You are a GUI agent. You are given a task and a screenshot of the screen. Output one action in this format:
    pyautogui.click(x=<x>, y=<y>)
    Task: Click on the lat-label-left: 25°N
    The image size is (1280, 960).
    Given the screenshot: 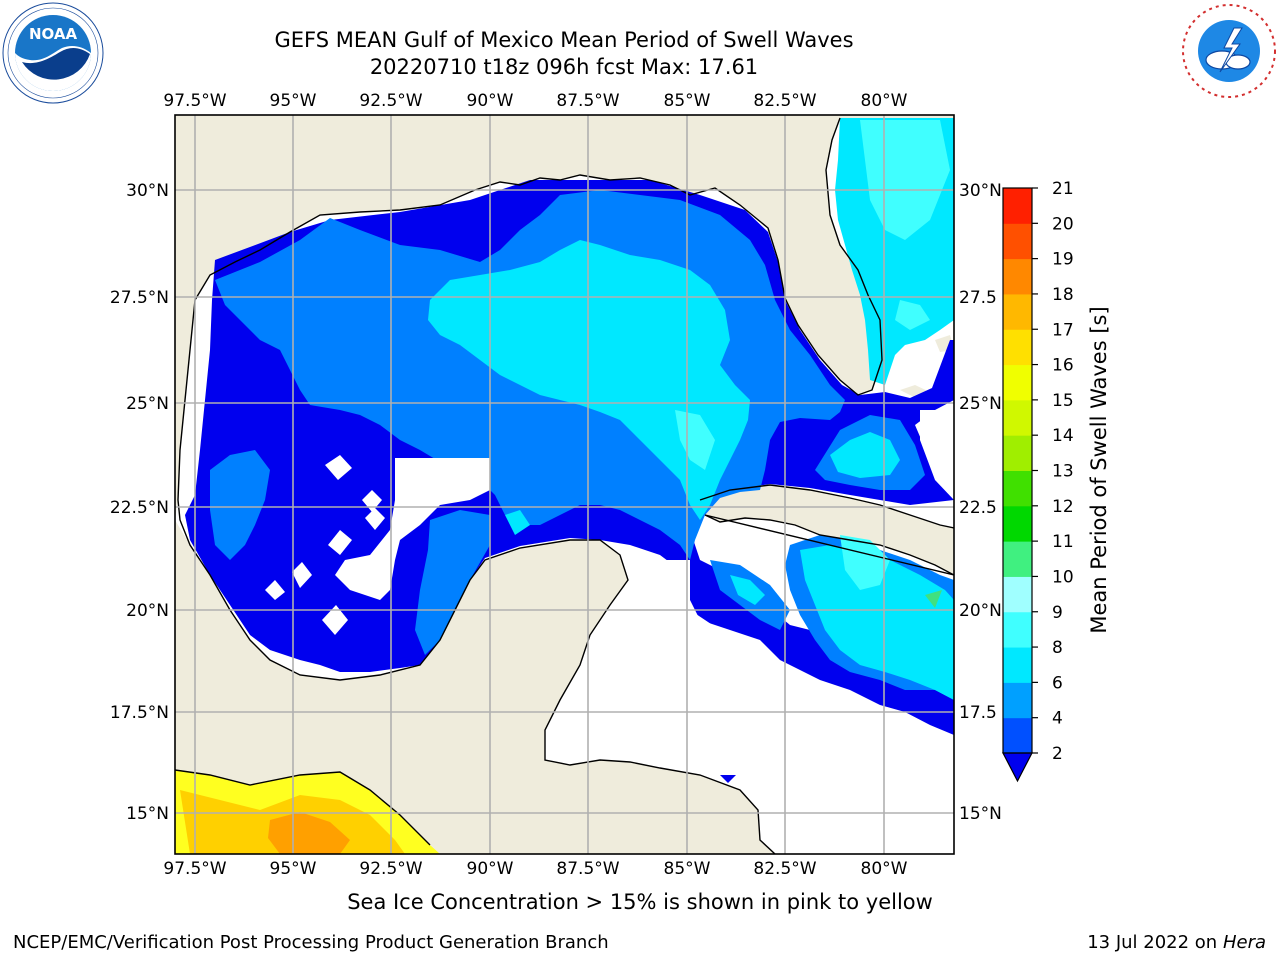 What is the action you would take?
    pyautogui.click(x=147, y=404)
    